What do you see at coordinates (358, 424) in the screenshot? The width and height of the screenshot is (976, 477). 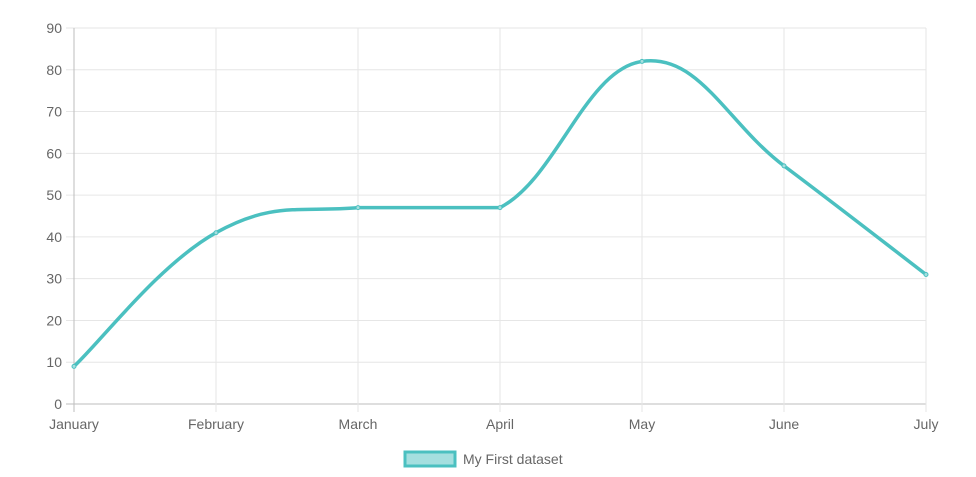 I see `x-tick-label: March` at bounding box center [358, 424].